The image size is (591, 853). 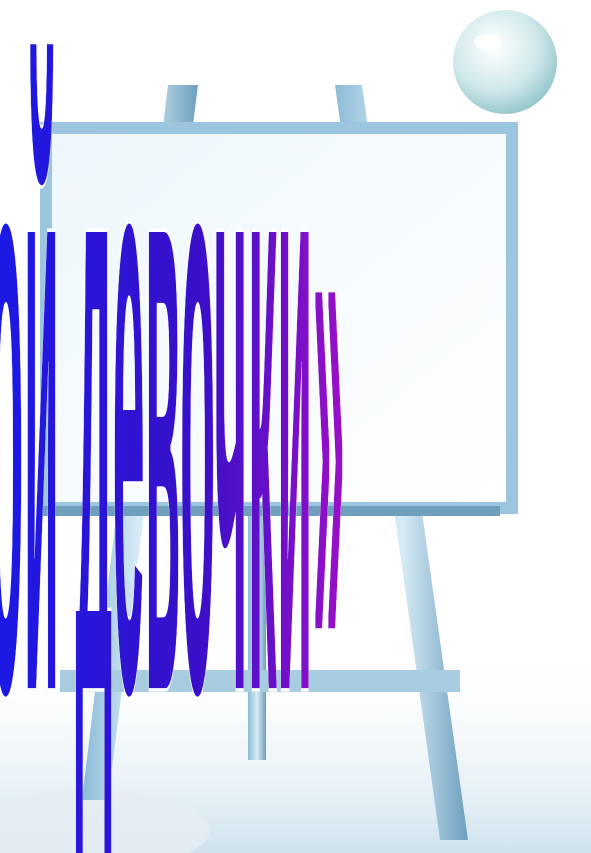 What do you see at coordinates (505, 62) in the screenshot?
I see `bubble` at bounding box center [505, 62].